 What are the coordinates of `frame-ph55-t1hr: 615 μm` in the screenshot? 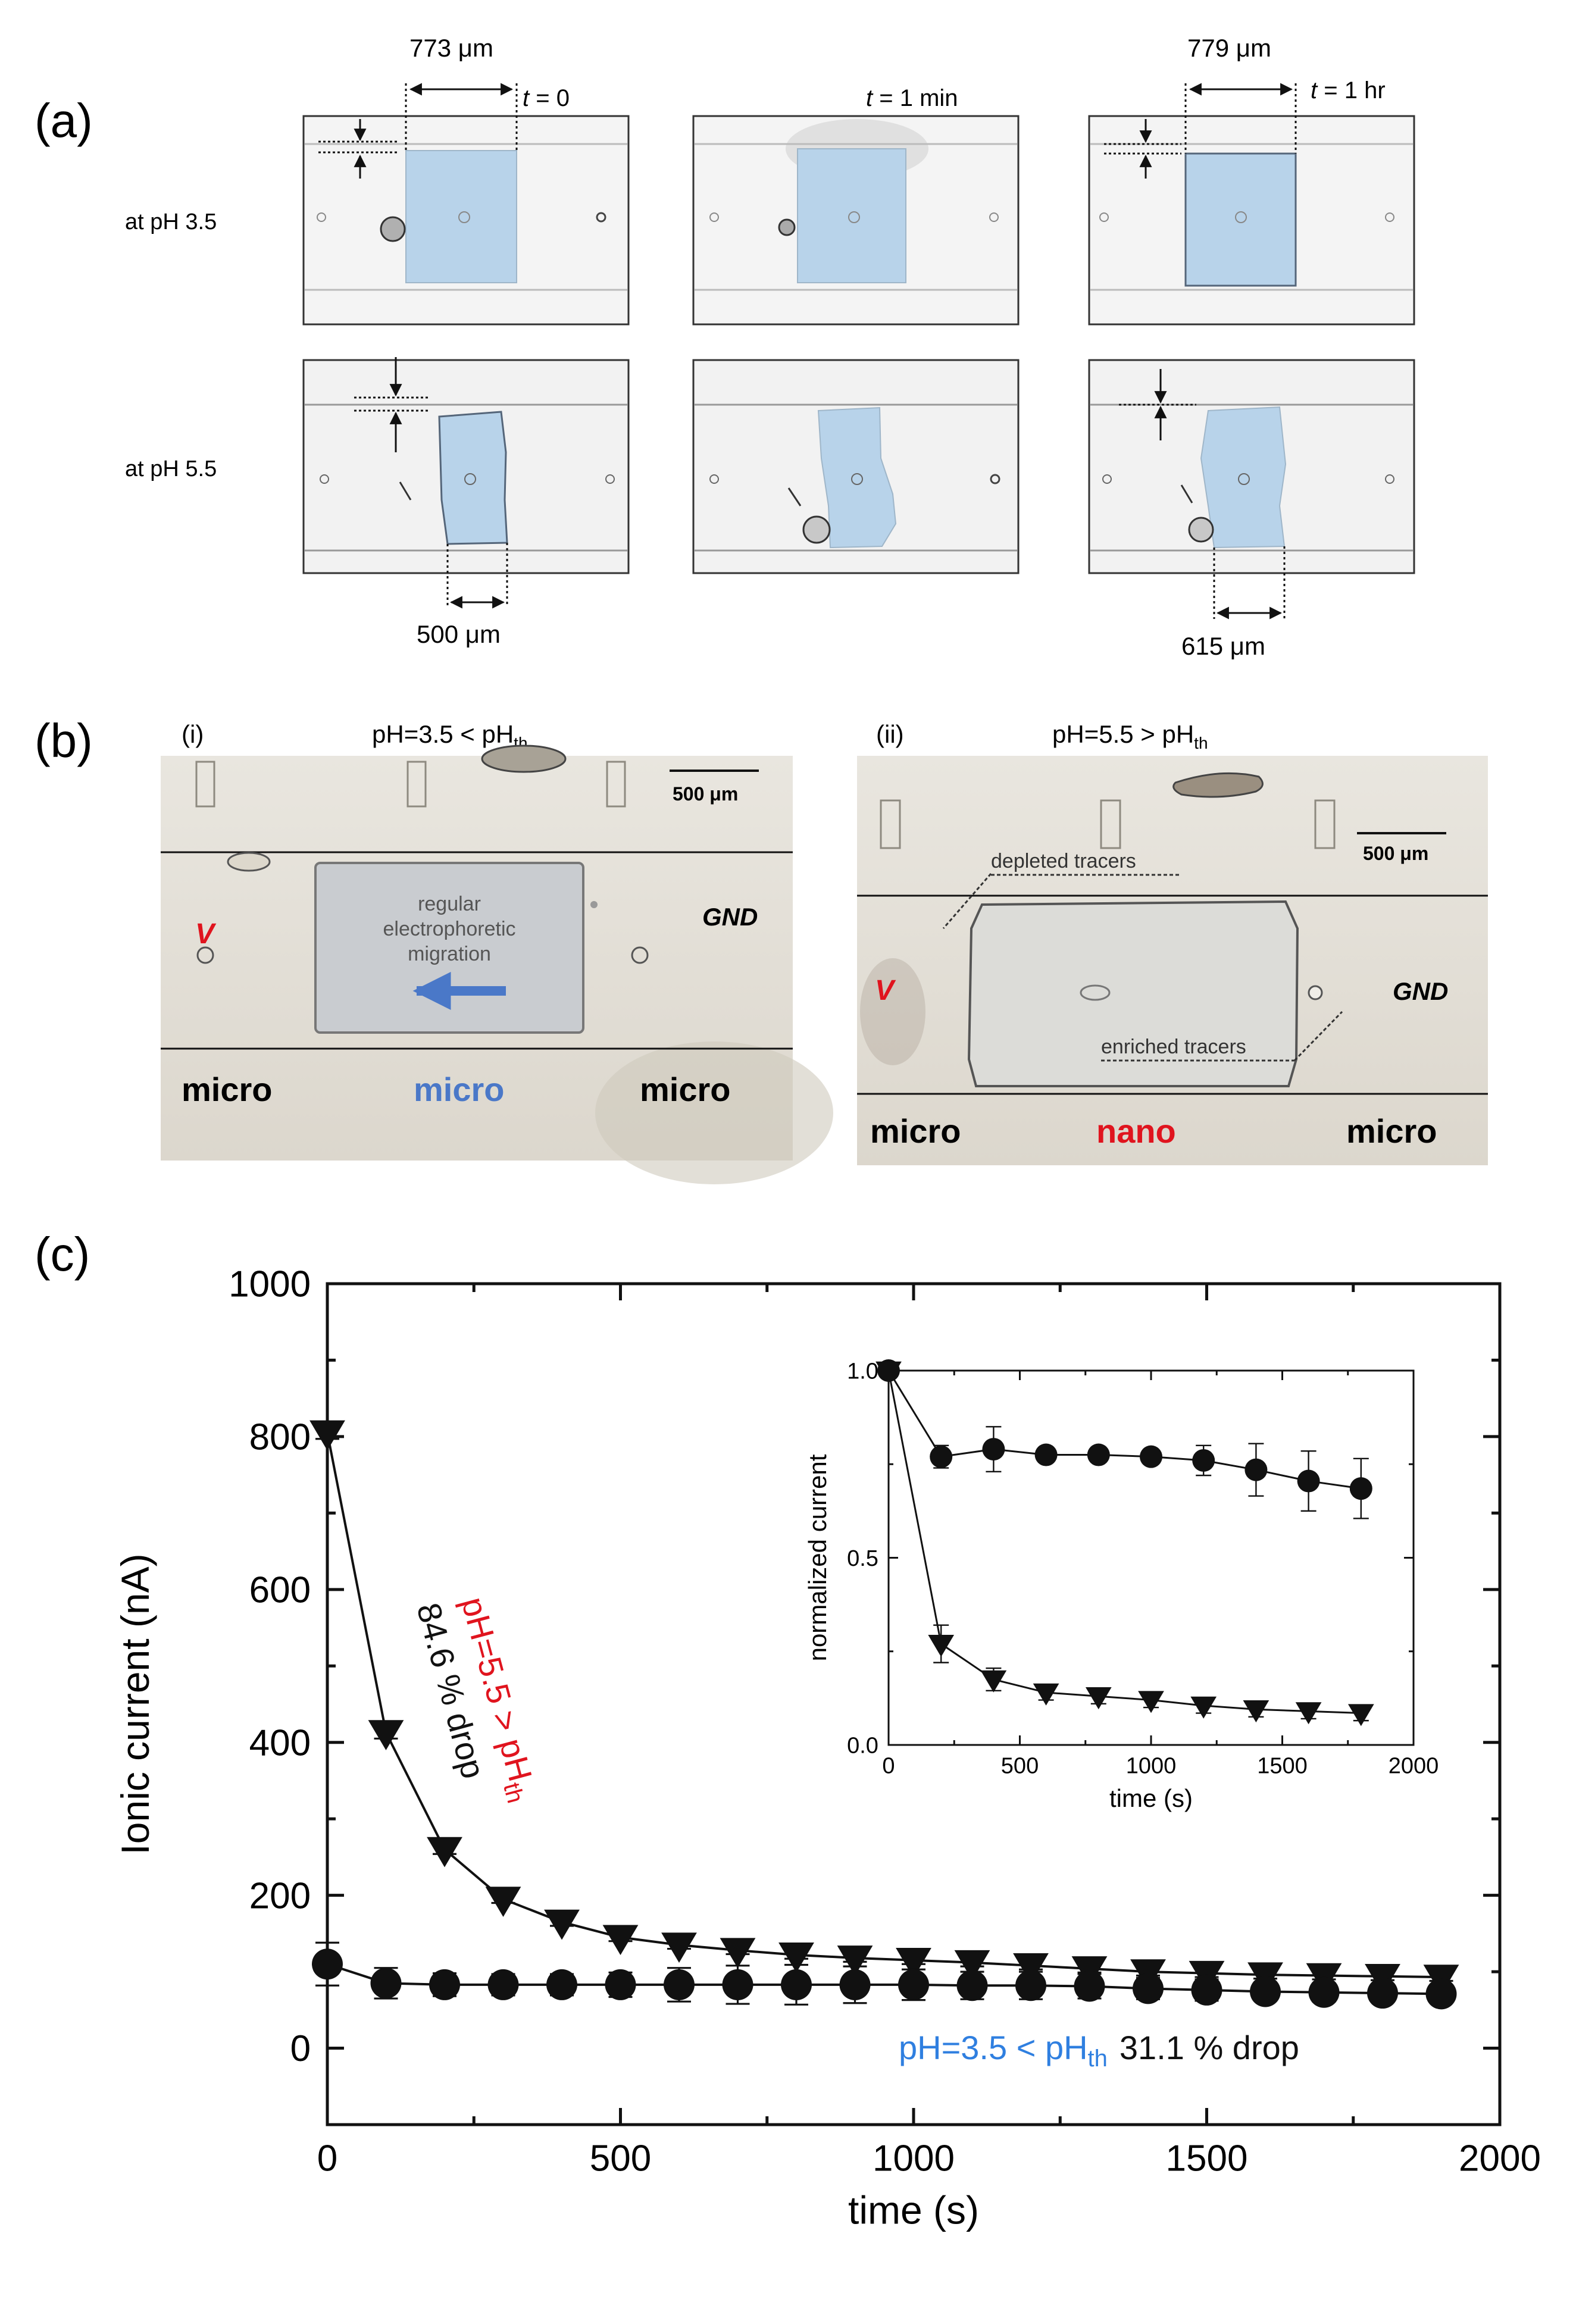 It's located at (1251, 509).